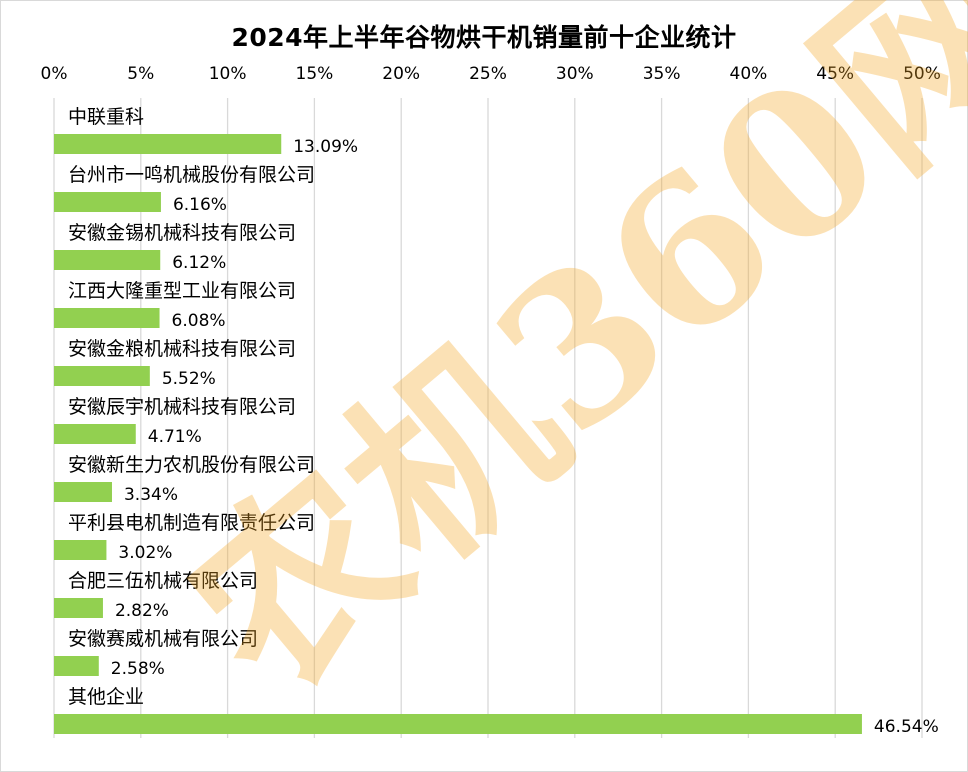 This screenshot has height=772, width=968. What do you see at coordinates (54, 74) in the screenshot?
I see `x-tick-label: 0%` at bounding box center [54, 74].